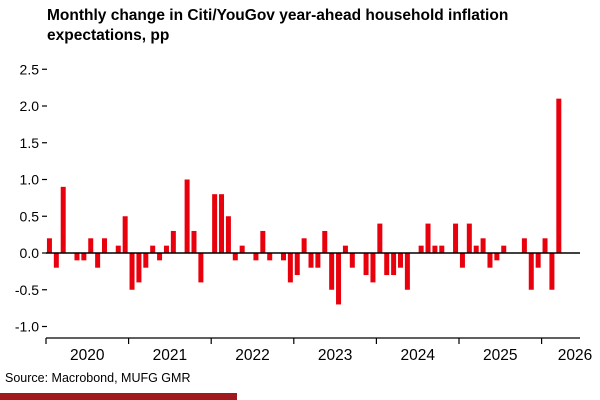 This screenshot has height=400, width=600. I want to click on y-tick-label: 0.0, so click(30, 253).